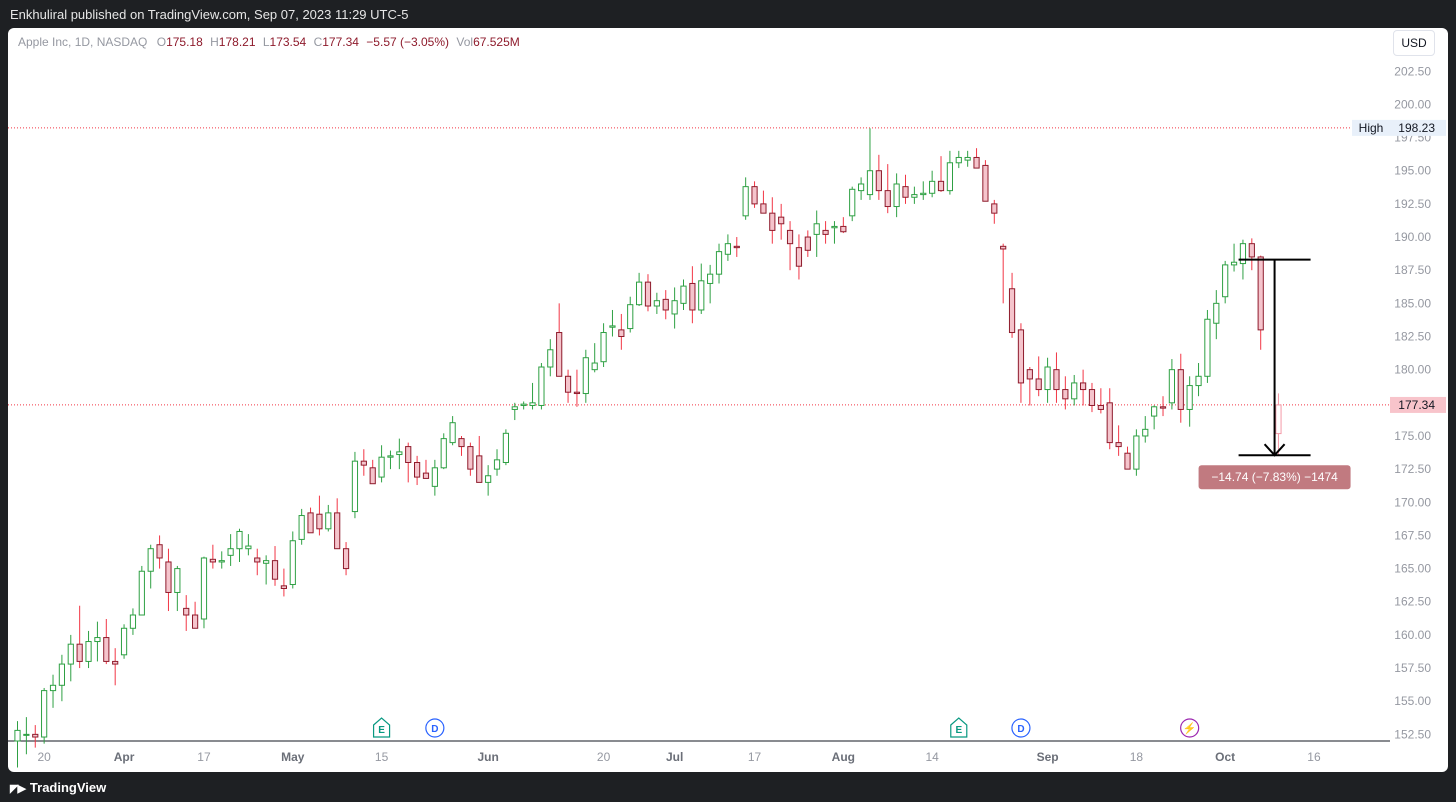  Describe the element at coordinates (1190, 728) in the screenshot. I see `event-icon` at that location.